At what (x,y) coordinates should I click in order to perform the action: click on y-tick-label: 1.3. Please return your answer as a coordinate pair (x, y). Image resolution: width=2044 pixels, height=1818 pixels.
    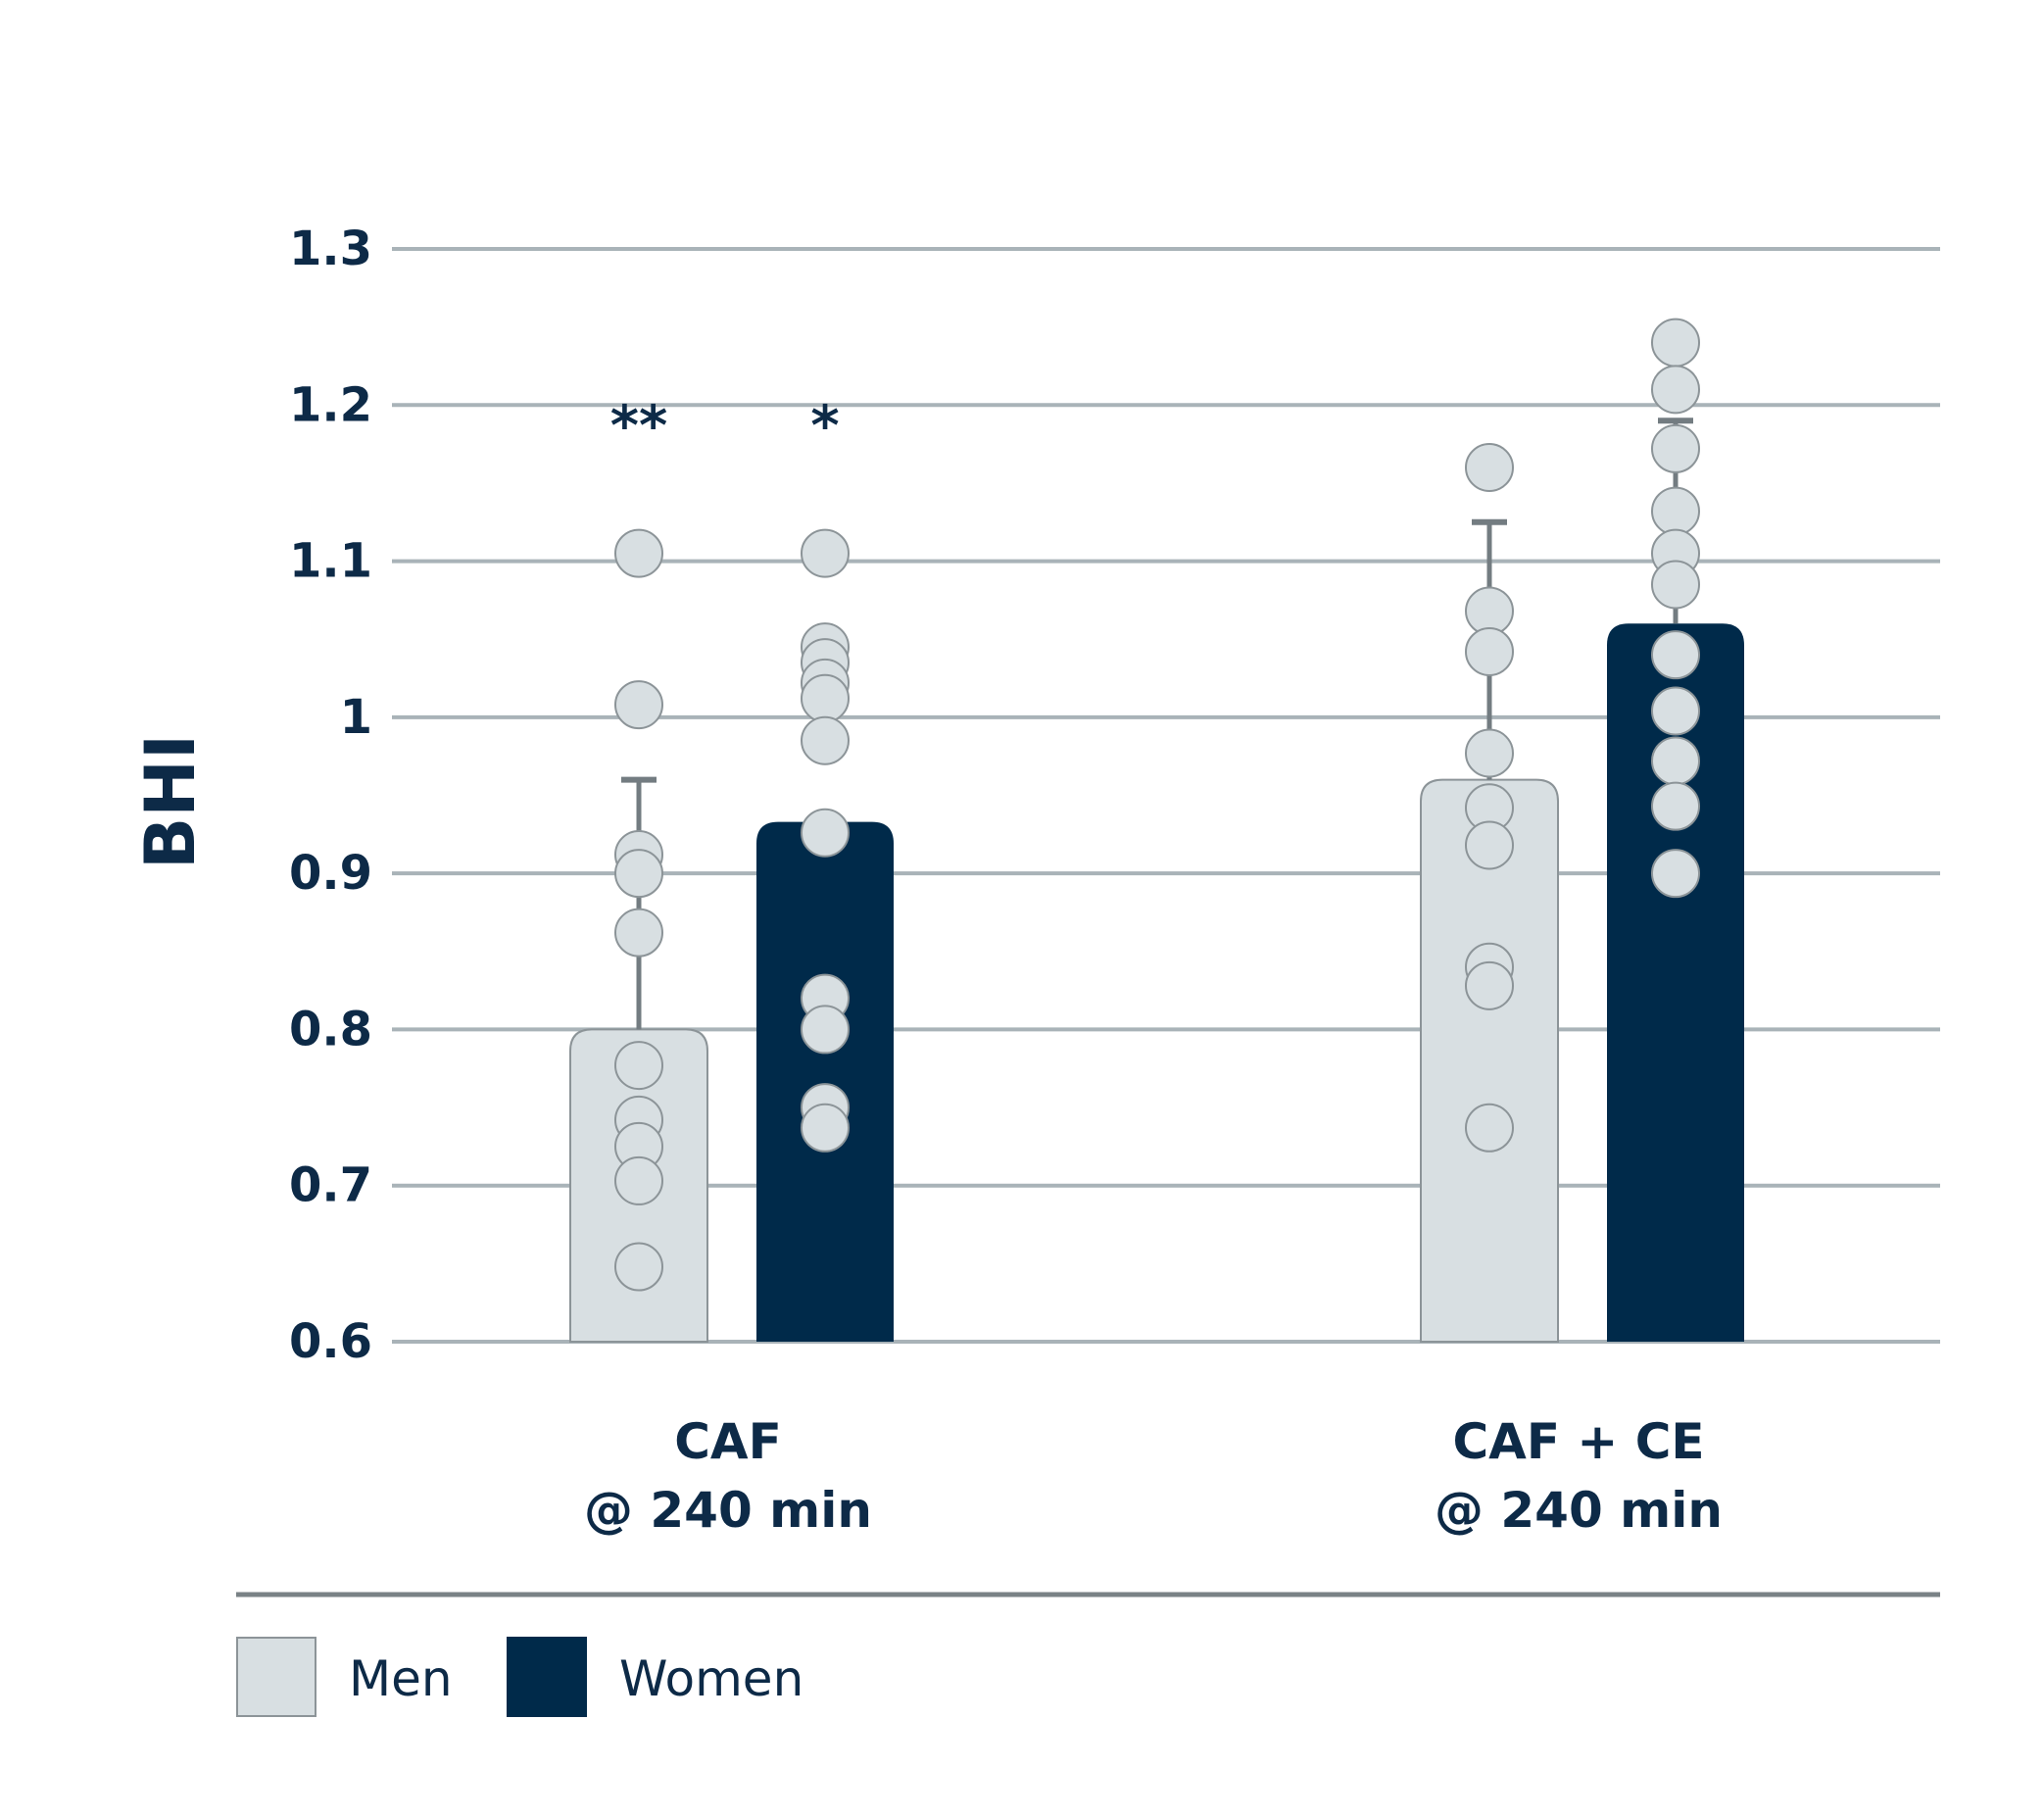
    Looking at the image, I should click on (331, 248).